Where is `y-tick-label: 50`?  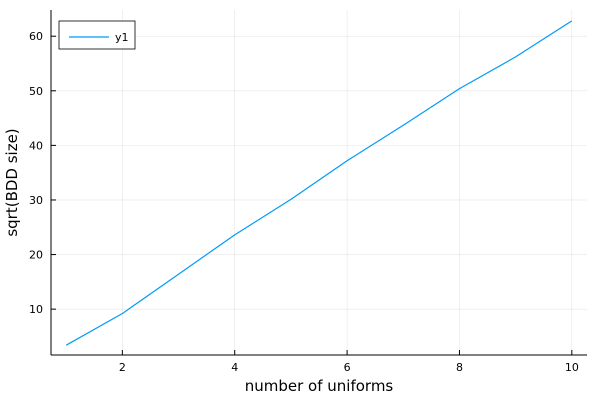 y-tick-label: 50 is located at coordinates (36, 91).